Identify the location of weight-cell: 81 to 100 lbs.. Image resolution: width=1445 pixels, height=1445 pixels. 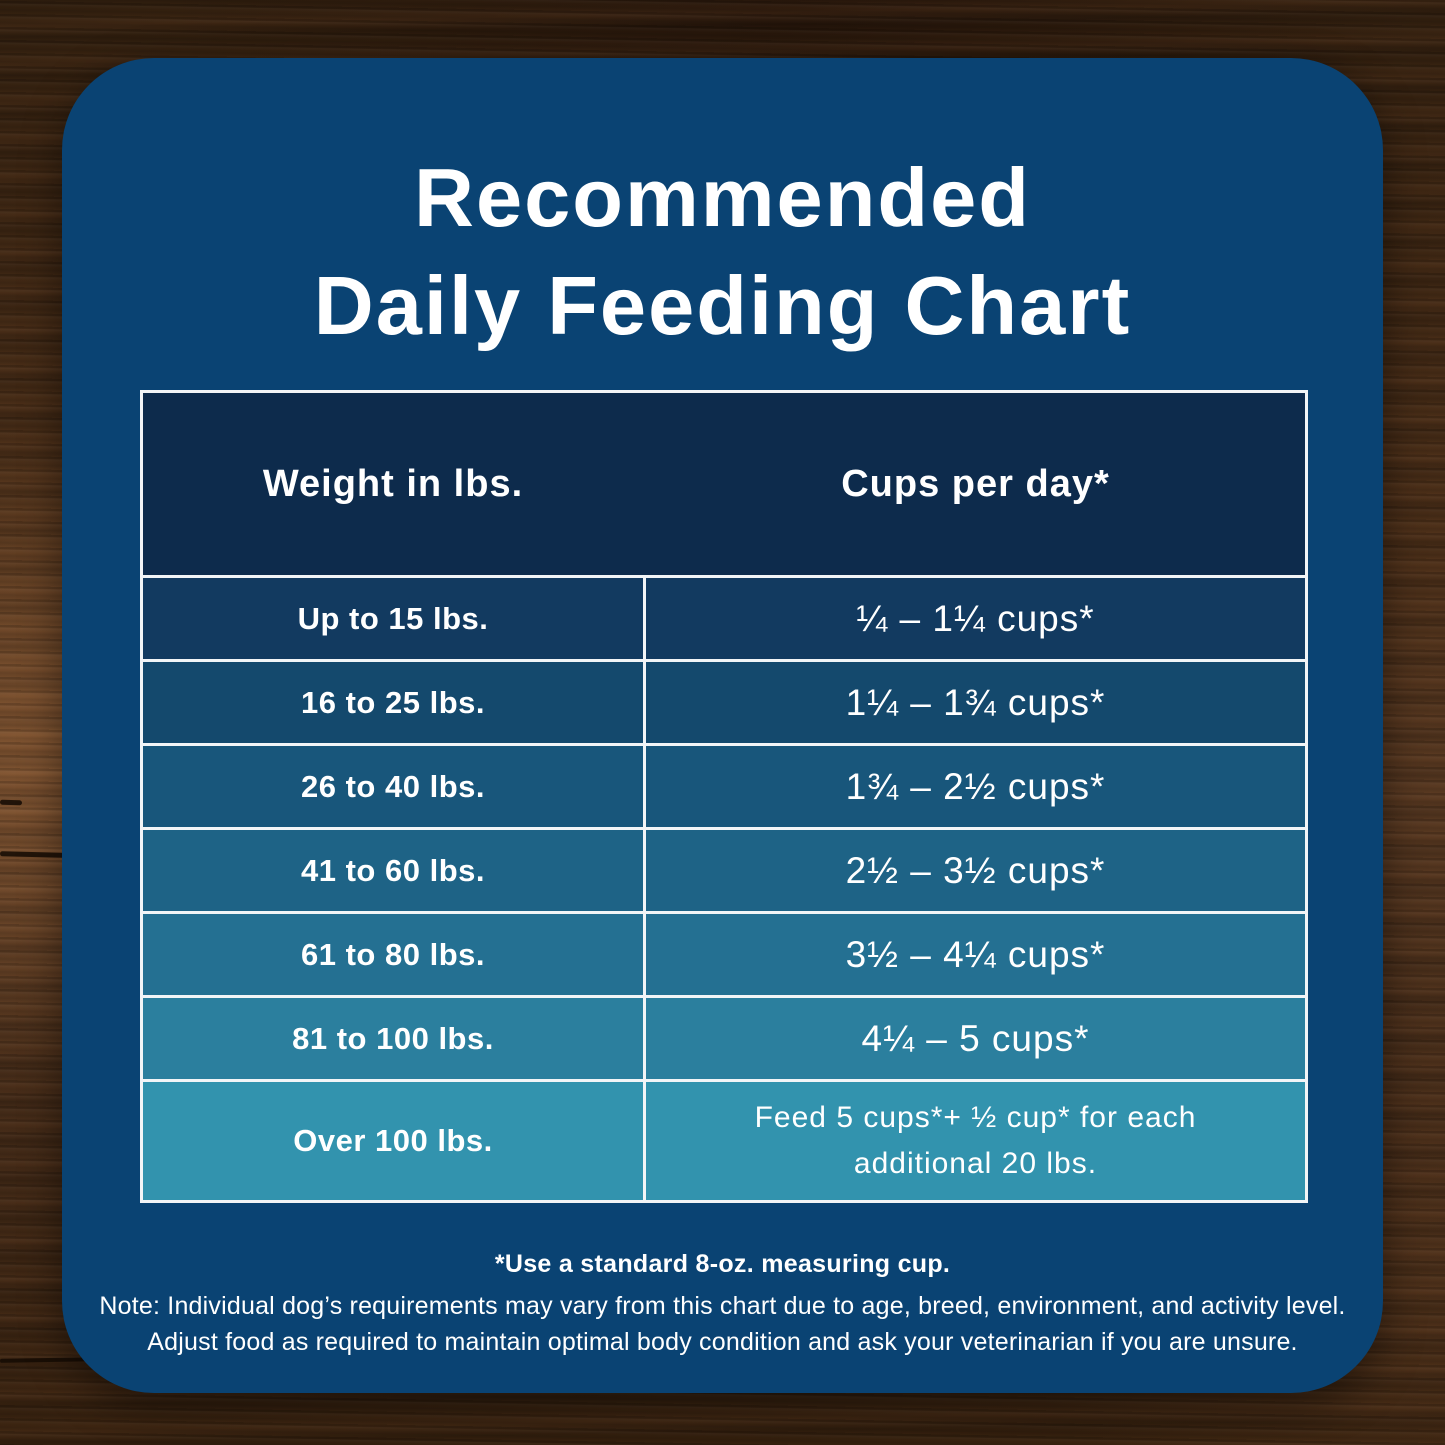
(393, 1038).